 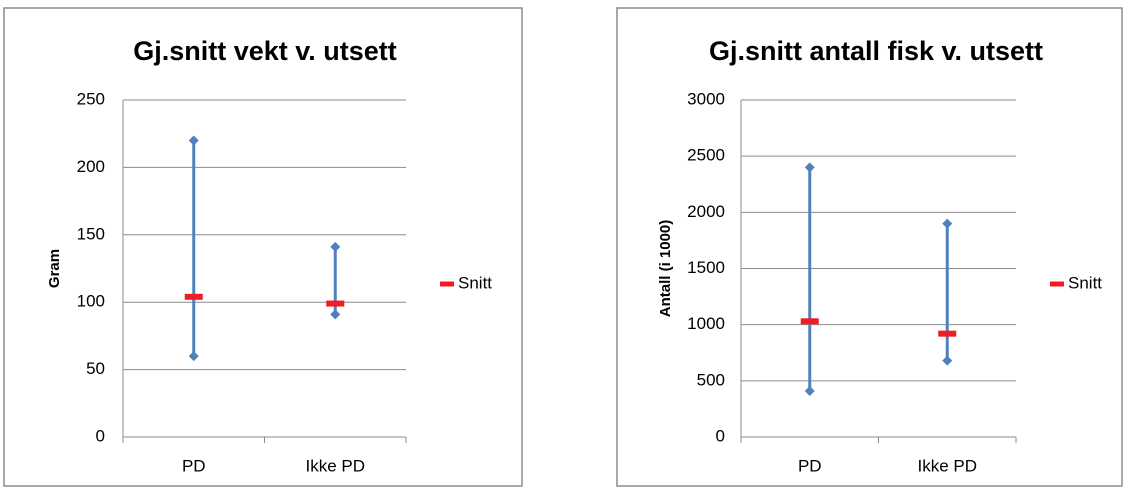 What do you see at coordinates (706, 323) in the screenshot?
I see `y-tick-label: 1000` at bounding box center [706, 323].